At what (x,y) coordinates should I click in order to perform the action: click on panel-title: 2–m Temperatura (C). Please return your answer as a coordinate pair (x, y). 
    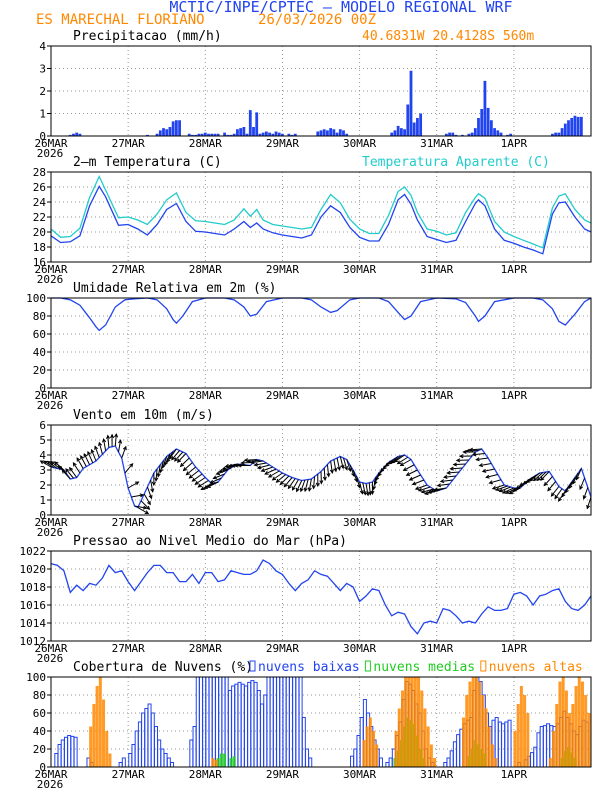
    Looking at the image, I should click on (147, 162).